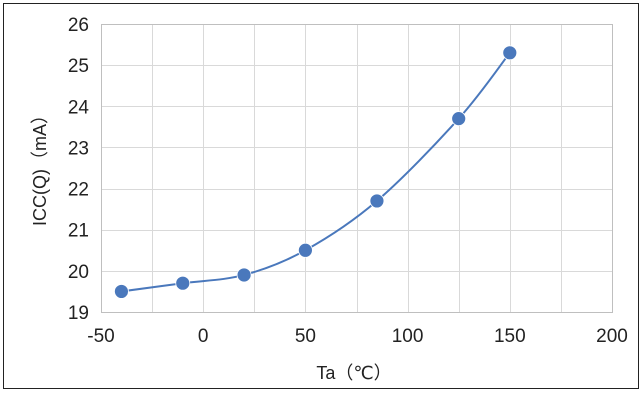 Image resolution: width=644 pixels, height=394 pixels. I want to click on y-tick-label: 25, so click(78, 66).